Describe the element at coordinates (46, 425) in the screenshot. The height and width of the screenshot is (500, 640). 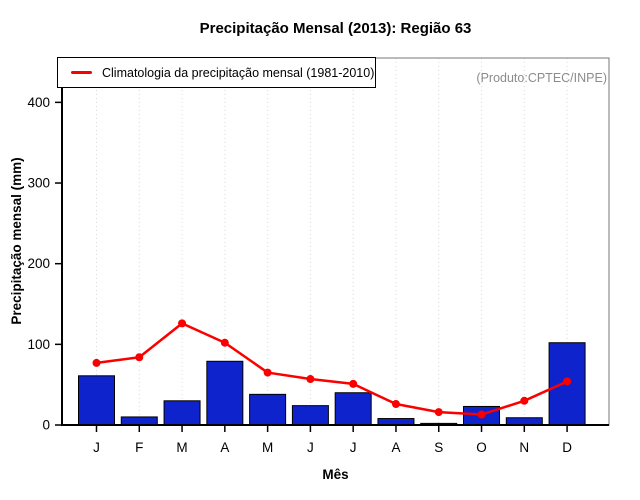
I see `y-tick-label: 0` at that location.